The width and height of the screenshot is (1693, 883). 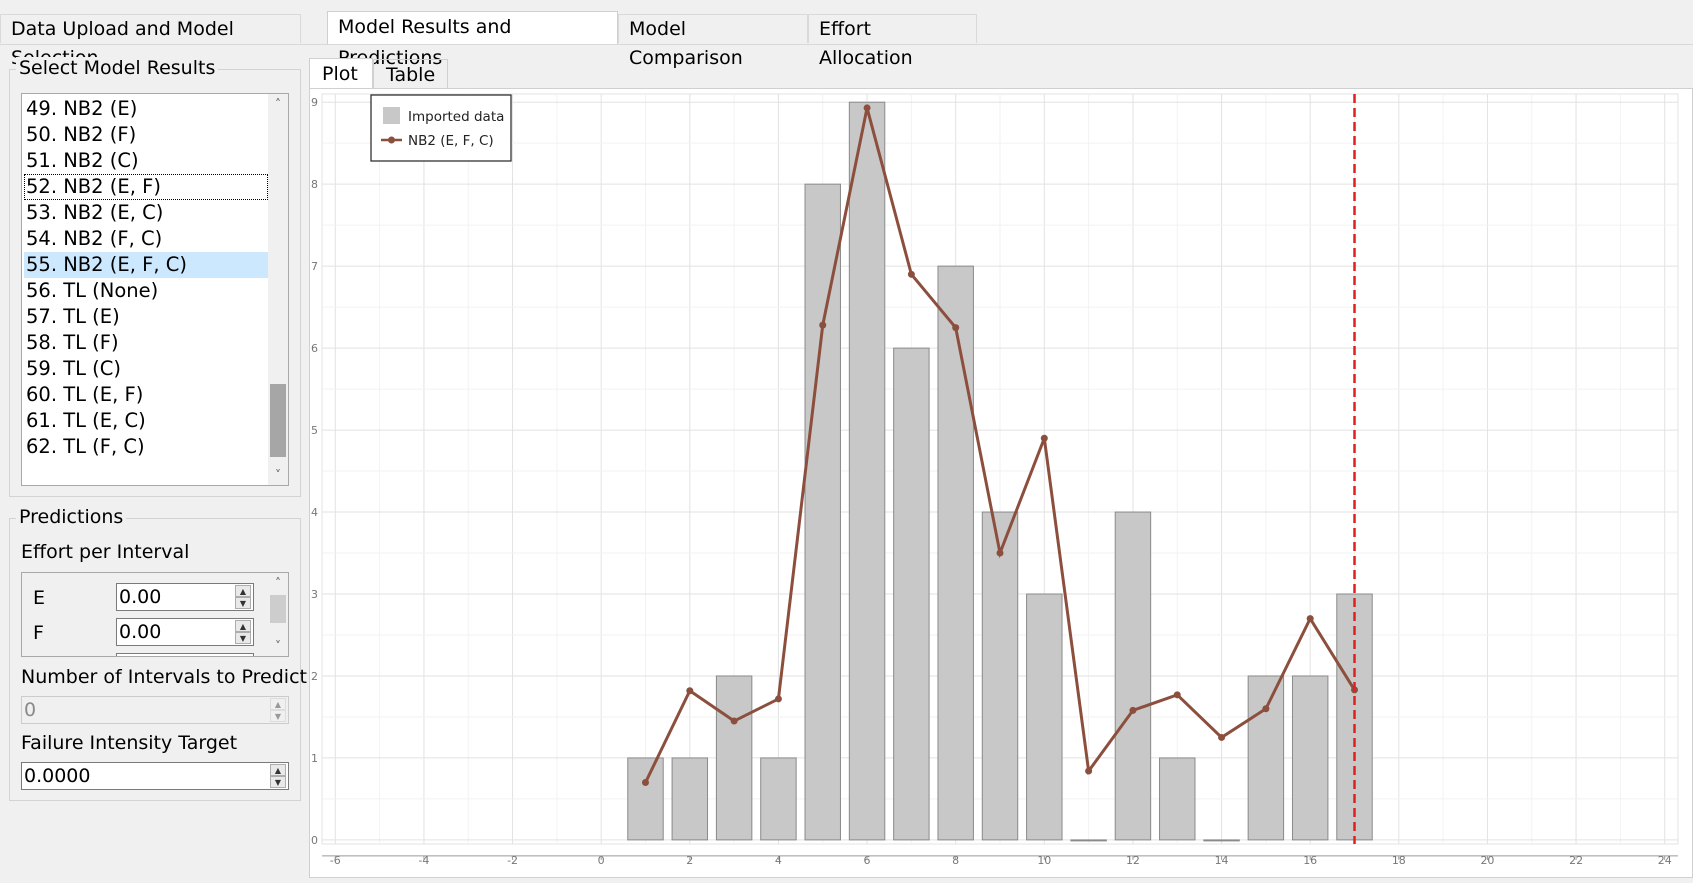 What do you see at coordinates (30, 710) in the screenshot?
I see `intervals-value: 0` at bounding box center [30, 710].